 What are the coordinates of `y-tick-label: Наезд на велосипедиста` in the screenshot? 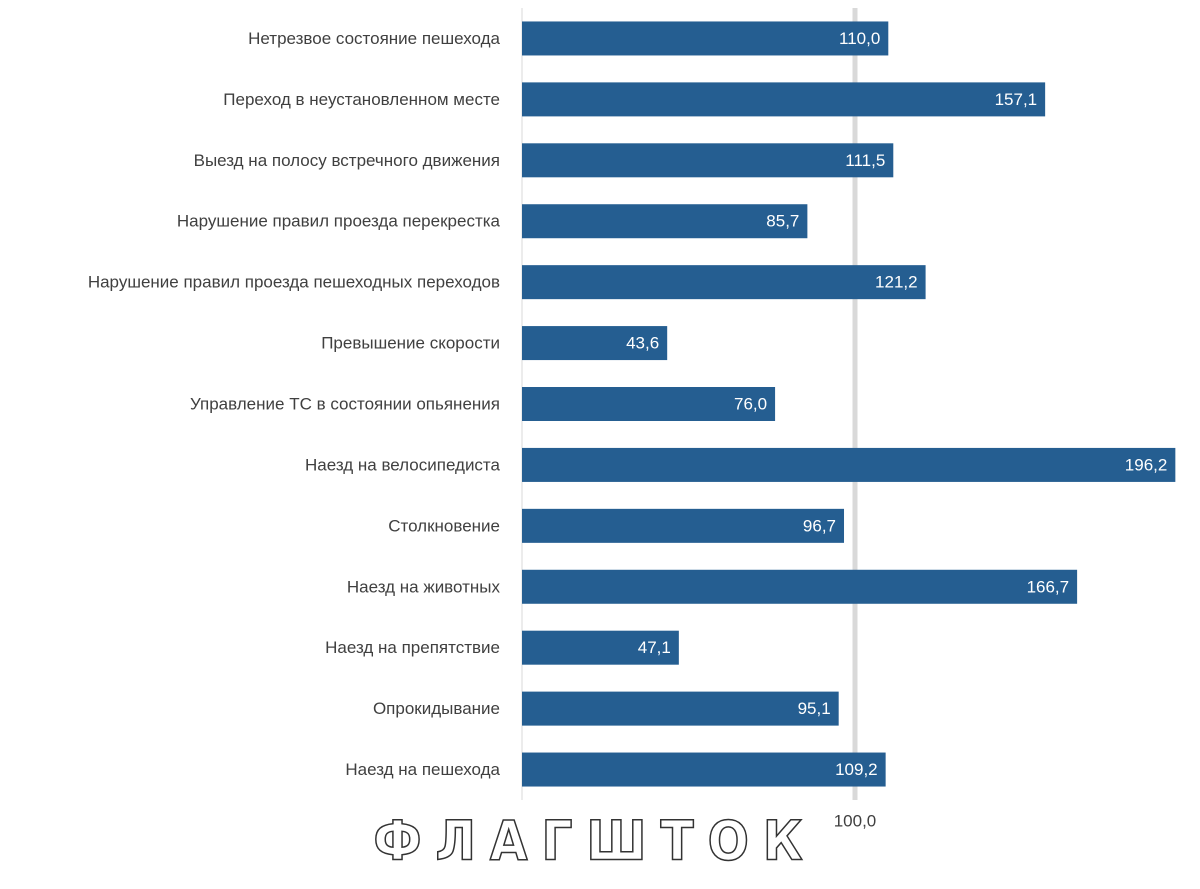 It's located at (403, 464).